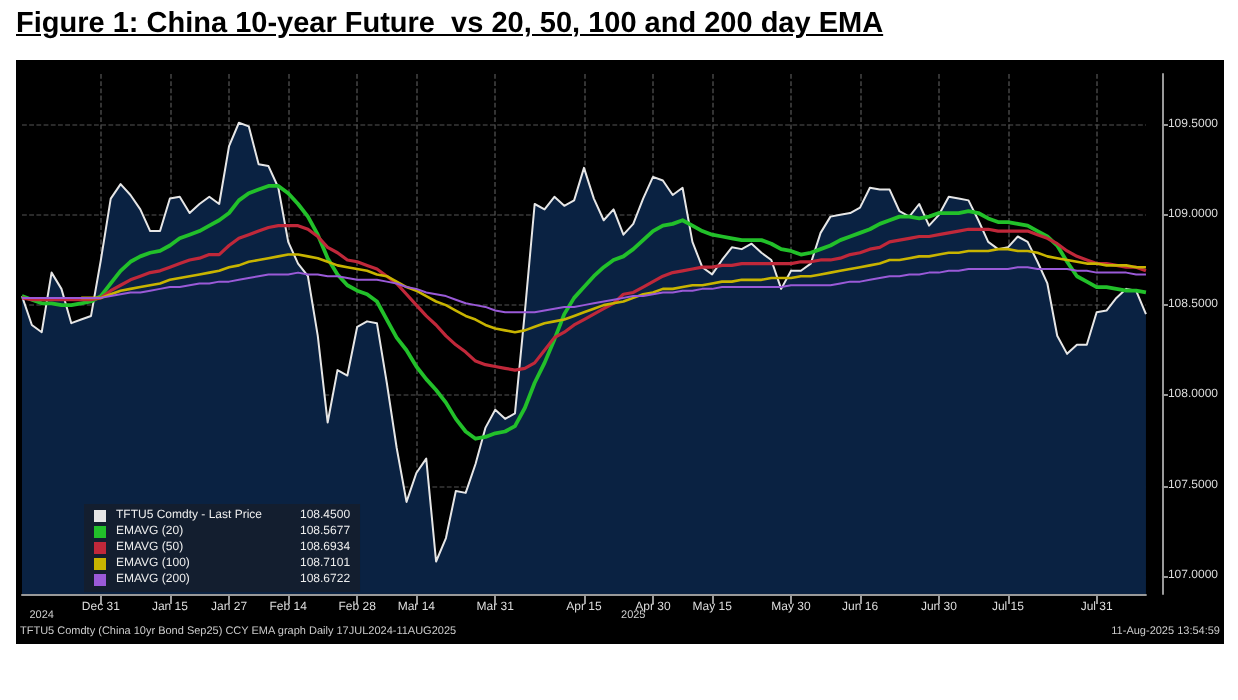 This screenshot has width=1238, height=700. Describe the element at coordinates (584, 290) in the screenshot. I see `line-series` at that location.